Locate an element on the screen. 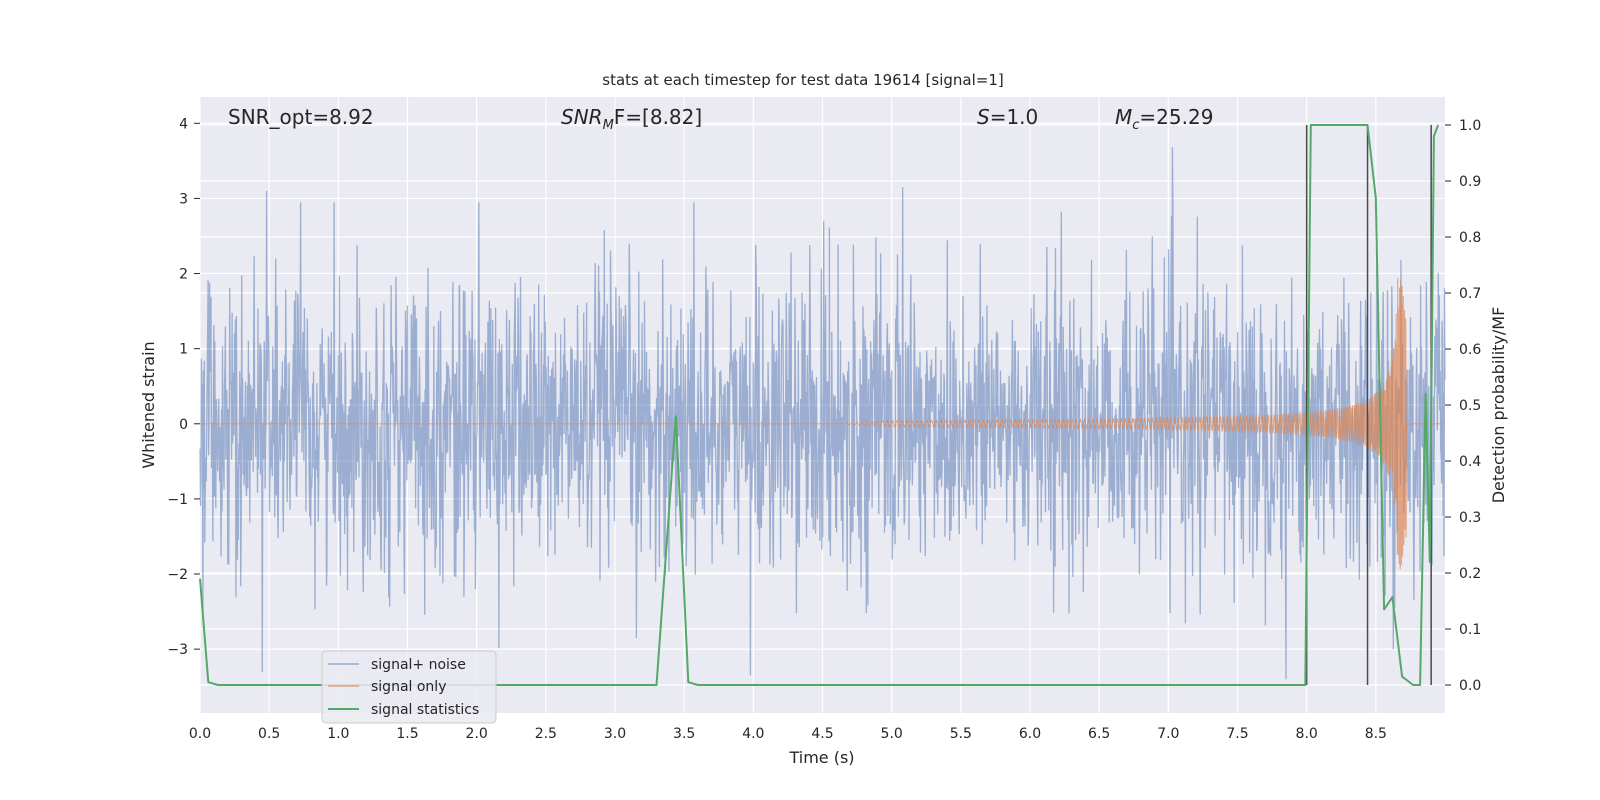  x-tick-label: 4.5 is located at coordinates (822, 734).